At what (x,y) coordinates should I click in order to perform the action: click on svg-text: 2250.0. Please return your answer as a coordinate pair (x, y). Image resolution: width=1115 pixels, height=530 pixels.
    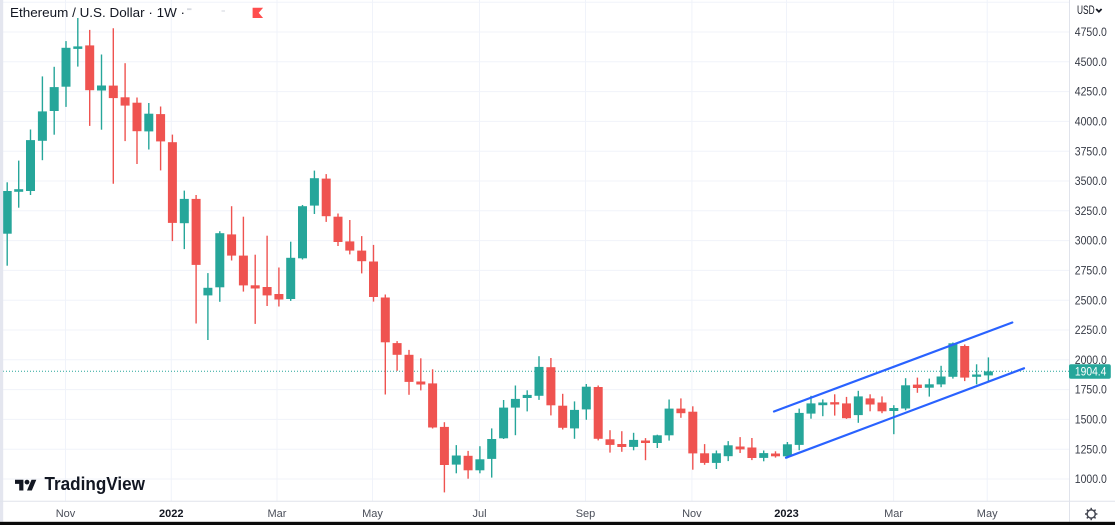
    Looking at the image, I should click on (1091, 331).